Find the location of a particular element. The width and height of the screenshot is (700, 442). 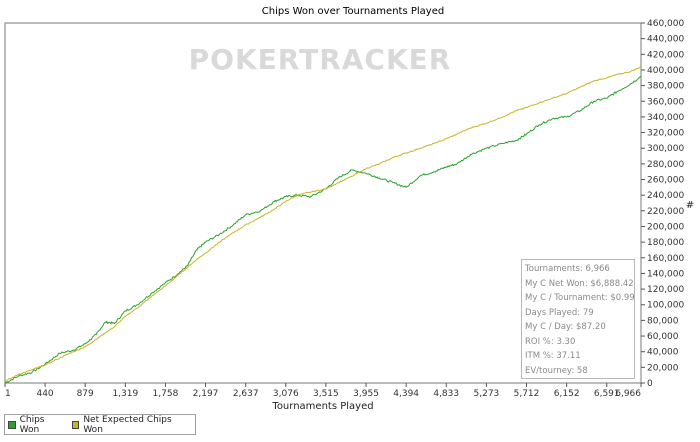

watermark-logo: POKERTRACKER is located at coordinates (320, 59).